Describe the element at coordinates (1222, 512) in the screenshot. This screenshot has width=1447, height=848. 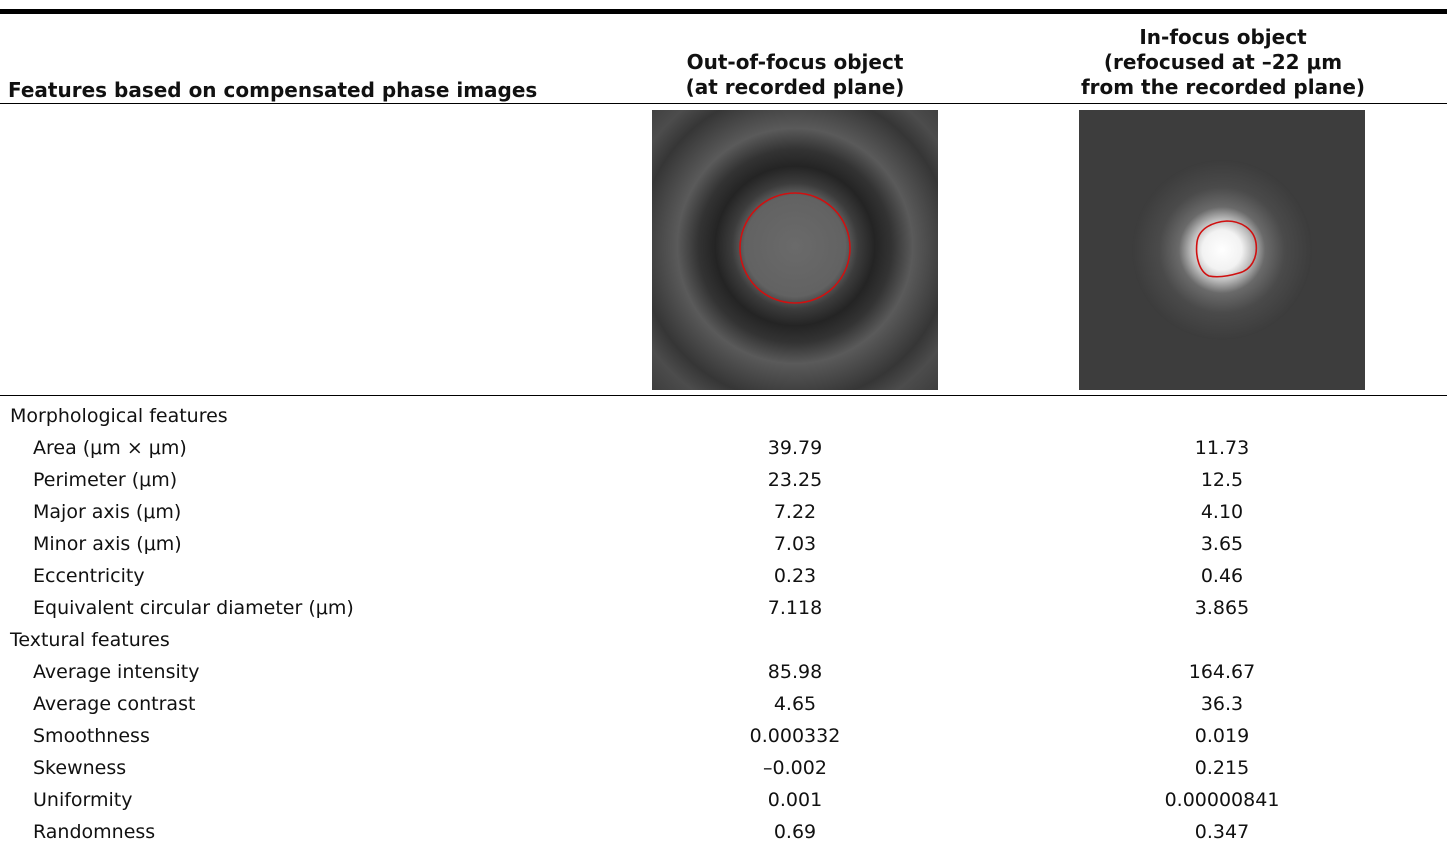
I see `in-focus-value: 4.10` at that location.